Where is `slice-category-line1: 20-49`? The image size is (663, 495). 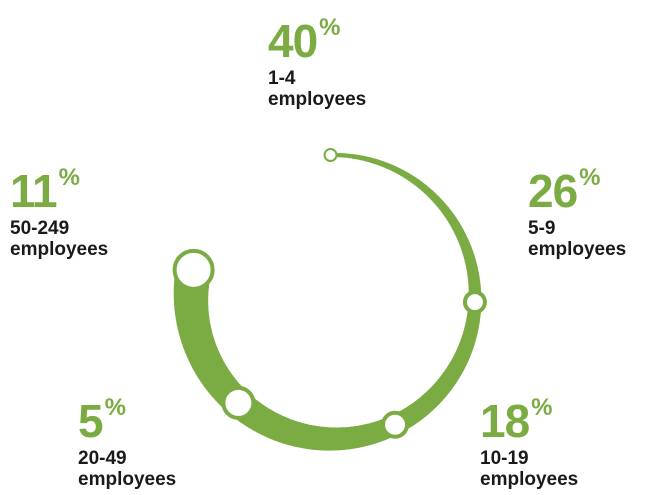
slice-category-line1: 20-49 is located at coordinates (102, 458).